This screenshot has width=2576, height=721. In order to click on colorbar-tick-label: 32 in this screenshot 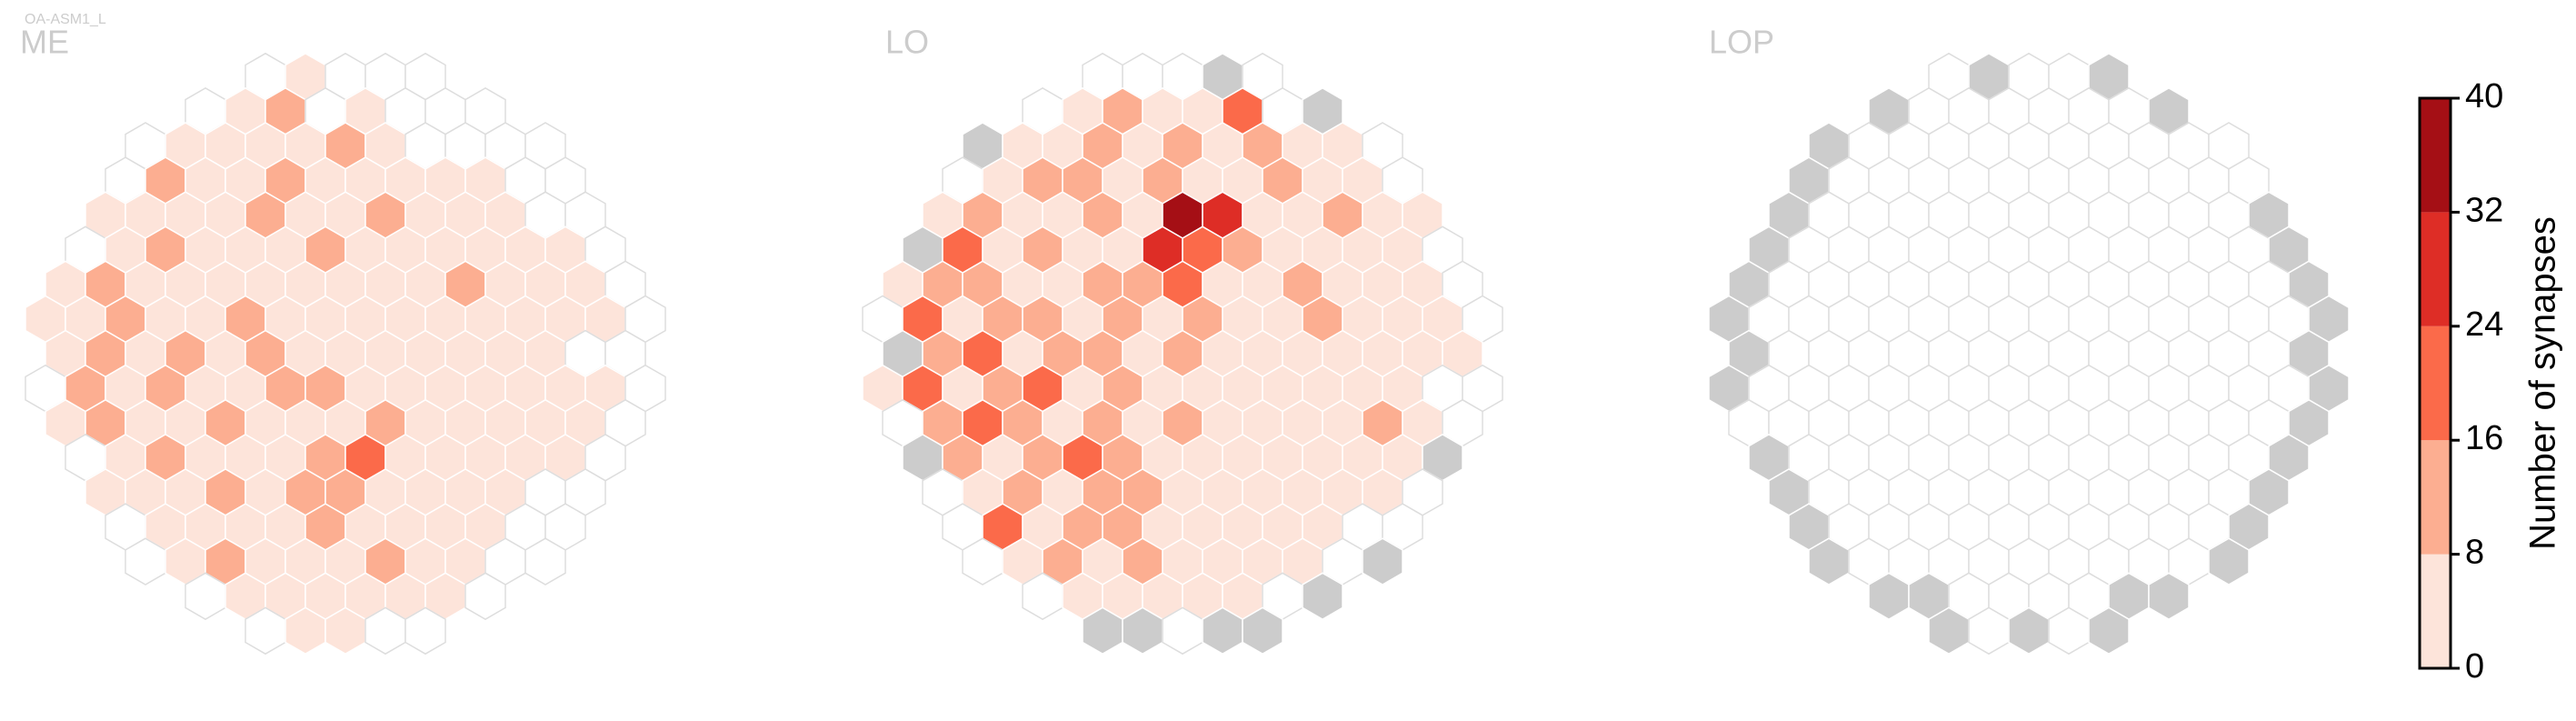, I will do `click(2484, 210)`.